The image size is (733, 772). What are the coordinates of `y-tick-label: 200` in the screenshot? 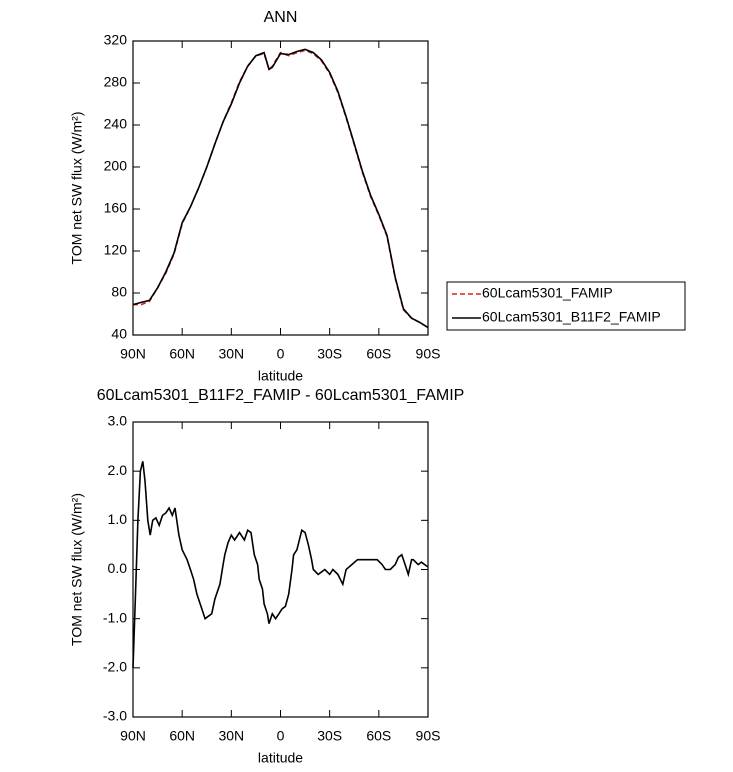 It's located at (116, 166).